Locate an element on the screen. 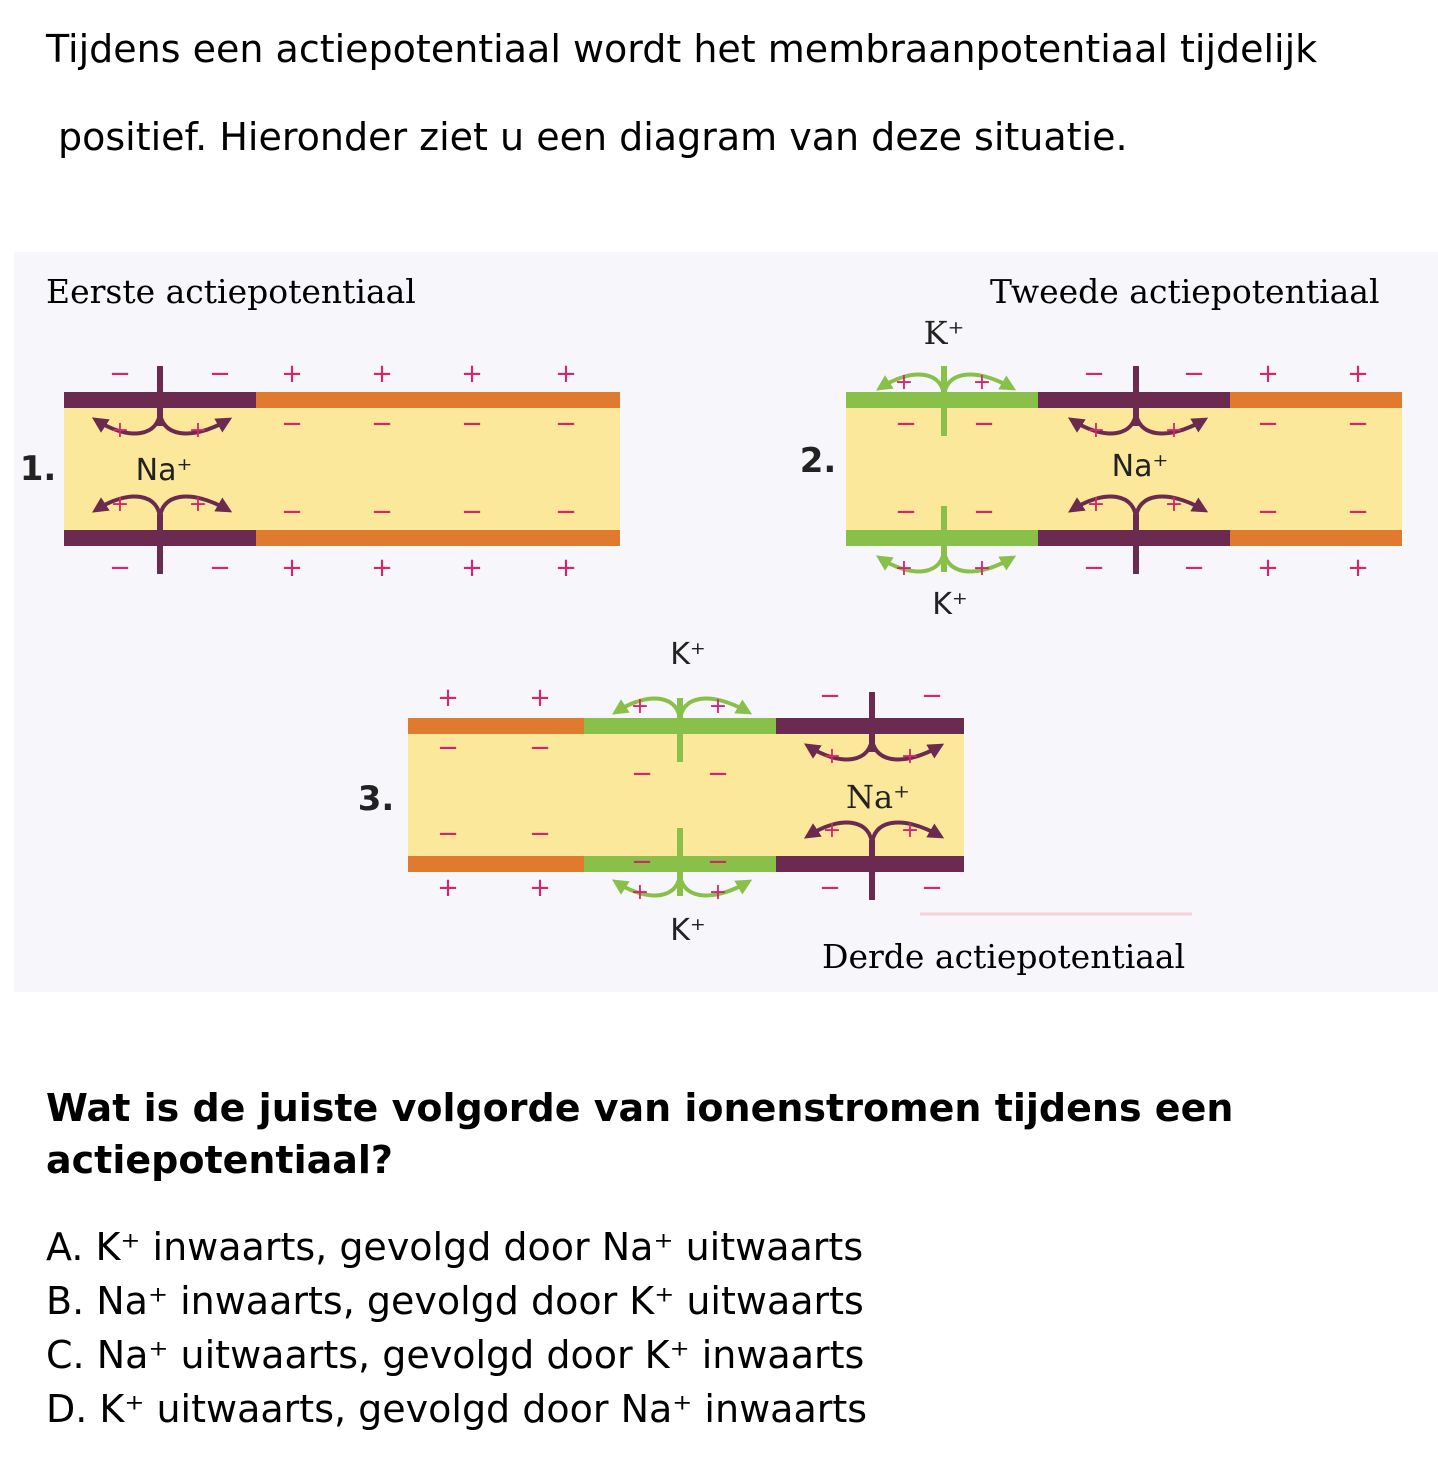 The image size is (1438, 1476). potassium-label-2b: K⁺ is located at coordinates (950, 604).